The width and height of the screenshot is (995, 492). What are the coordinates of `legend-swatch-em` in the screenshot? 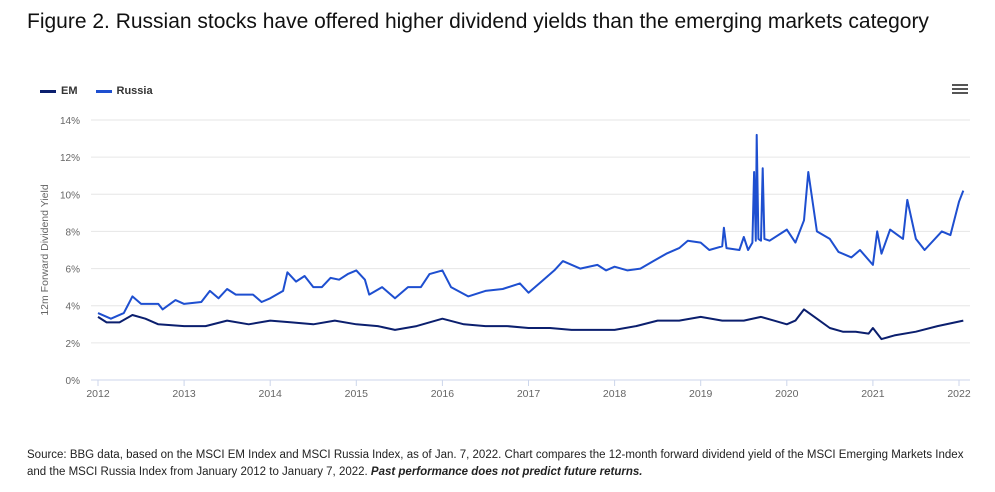 It's located at (48, 91).